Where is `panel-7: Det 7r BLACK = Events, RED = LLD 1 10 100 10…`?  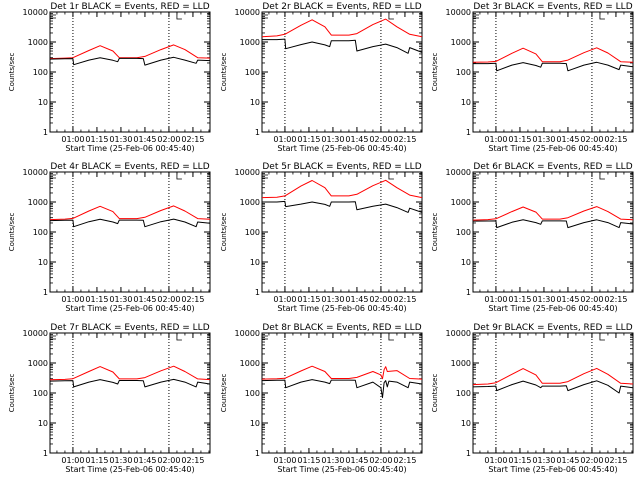 panel-7: Det 7r BLACK = Events, RED = LLD 1 10 100 10… is located at coordinates (109, 398).